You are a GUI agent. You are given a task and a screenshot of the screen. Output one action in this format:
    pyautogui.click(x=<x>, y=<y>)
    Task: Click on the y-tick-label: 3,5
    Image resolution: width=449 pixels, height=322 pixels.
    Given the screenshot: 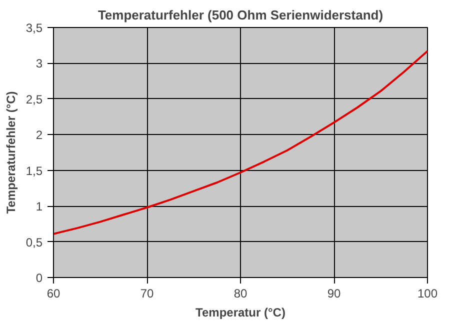 What is the action you would take?
    pyautogui.click(x=34, y=28)
    